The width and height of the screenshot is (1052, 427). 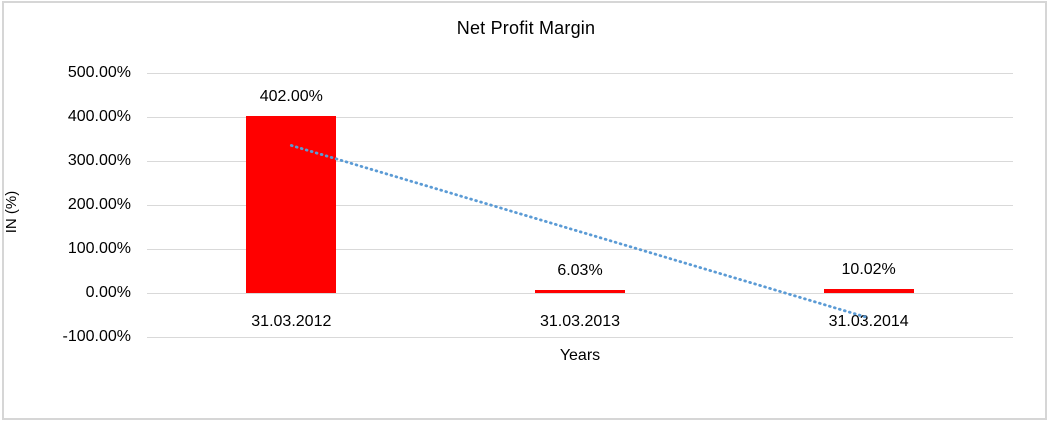 What do you see at coordinates (99, 204) in the screenshot?
I see `y-tick-label: 200.00%` at bounding box center [99, 204].